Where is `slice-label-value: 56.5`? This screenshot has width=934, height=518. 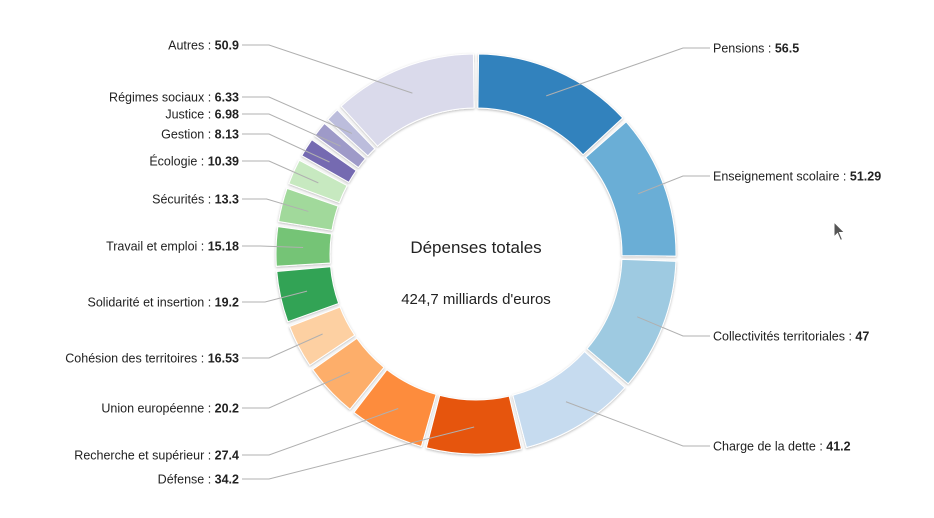 slice-label-value: 56.5 is located at coordinates (787, 49).